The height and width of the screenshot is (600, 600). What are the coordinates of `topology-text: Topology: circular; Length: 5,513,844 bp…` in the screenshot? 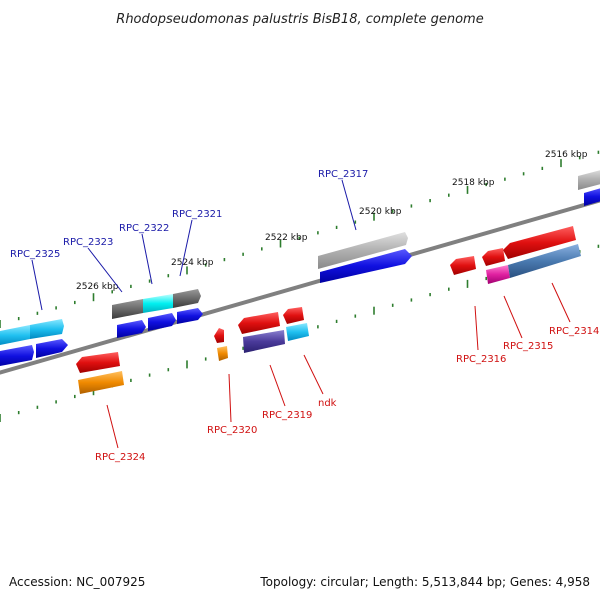 It's located at (424, 582).